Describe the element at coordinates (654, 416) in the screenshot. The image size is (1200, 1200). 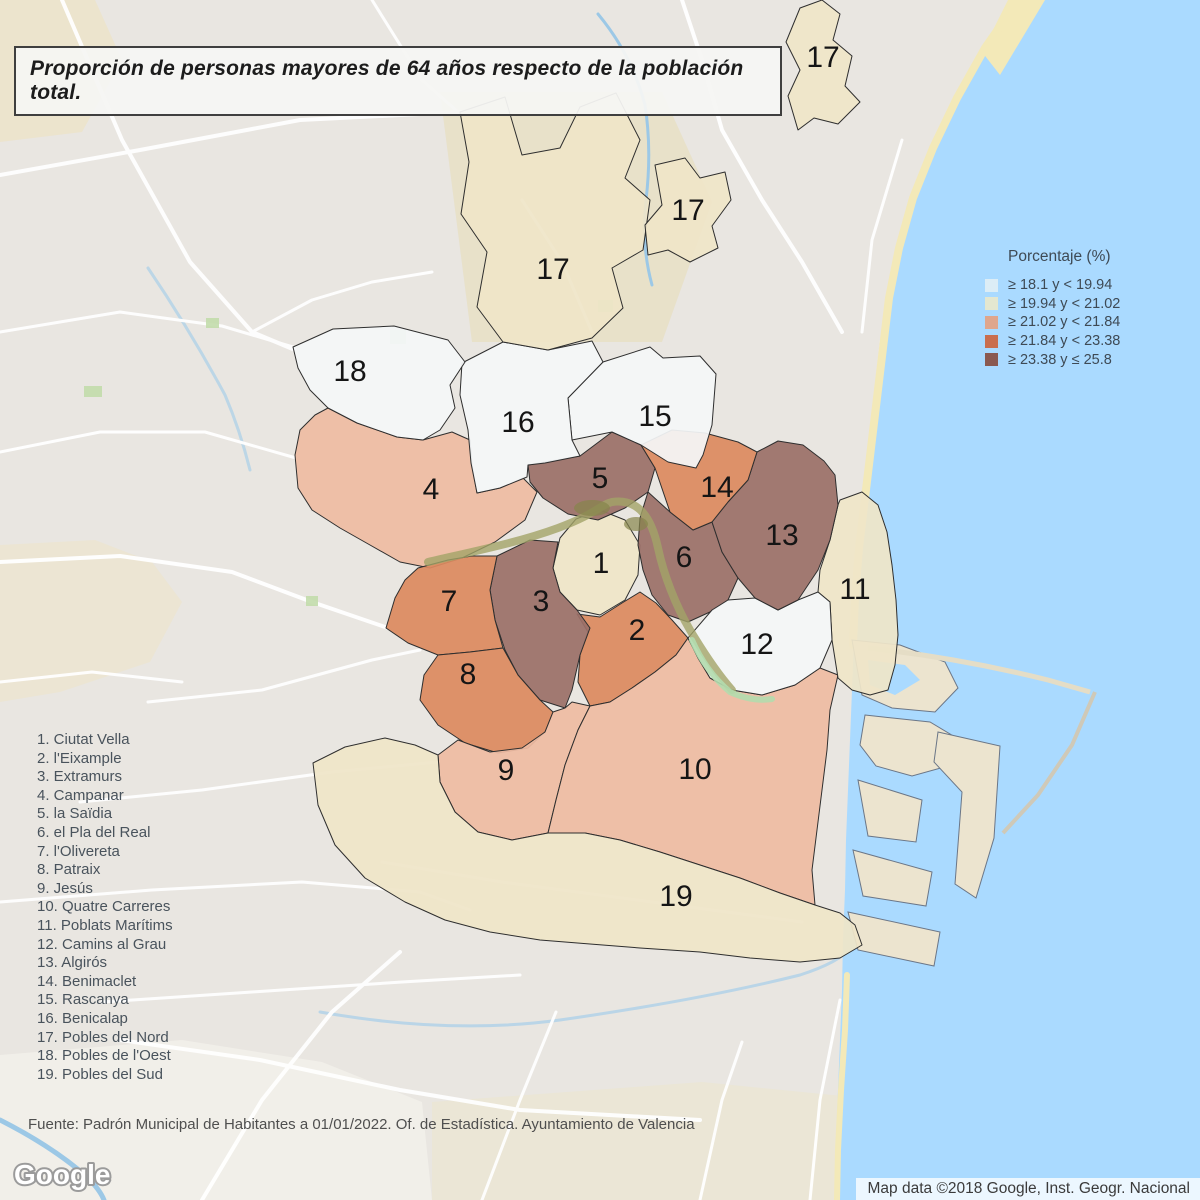
I see `district-15-label: 15` at that location.